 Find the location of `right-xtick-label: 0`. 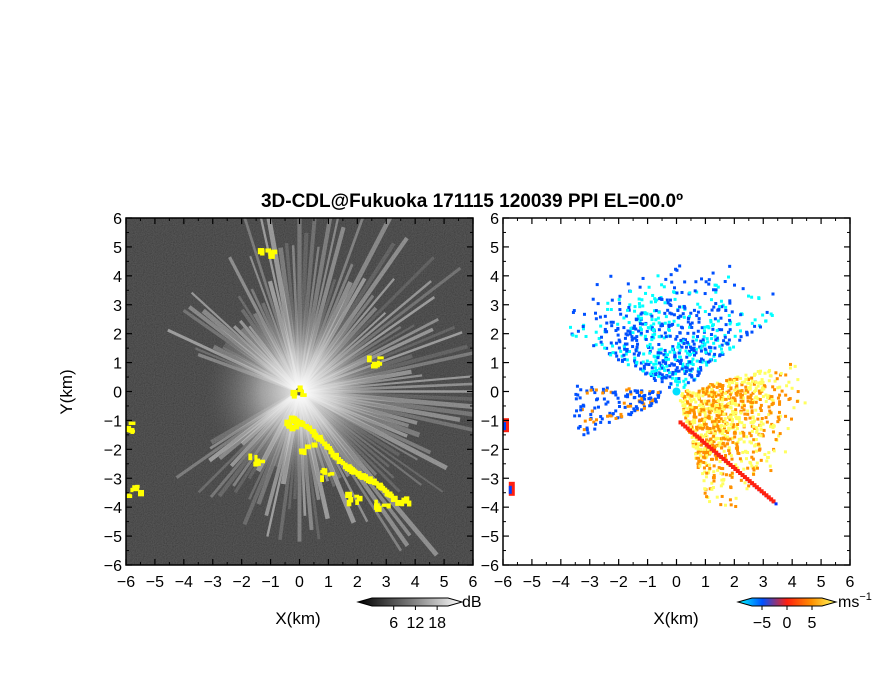

right-xtick-label: 0 is located at coordinates (676, 582).